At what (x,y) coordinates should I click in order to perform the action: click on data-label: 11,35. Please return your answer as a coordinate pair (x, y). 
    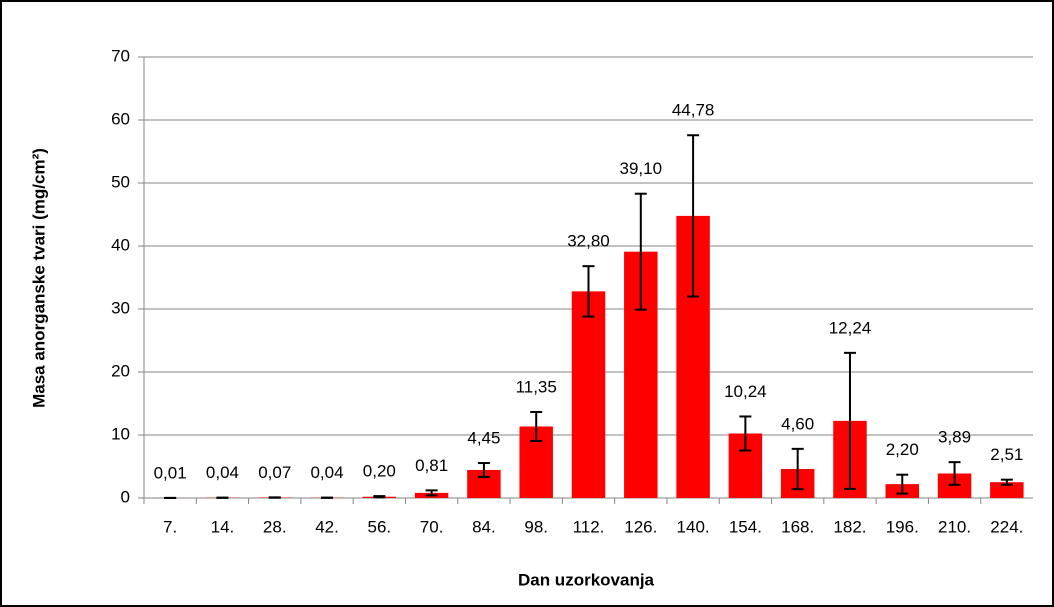
    Looking at the image, I should click on (536, 386).